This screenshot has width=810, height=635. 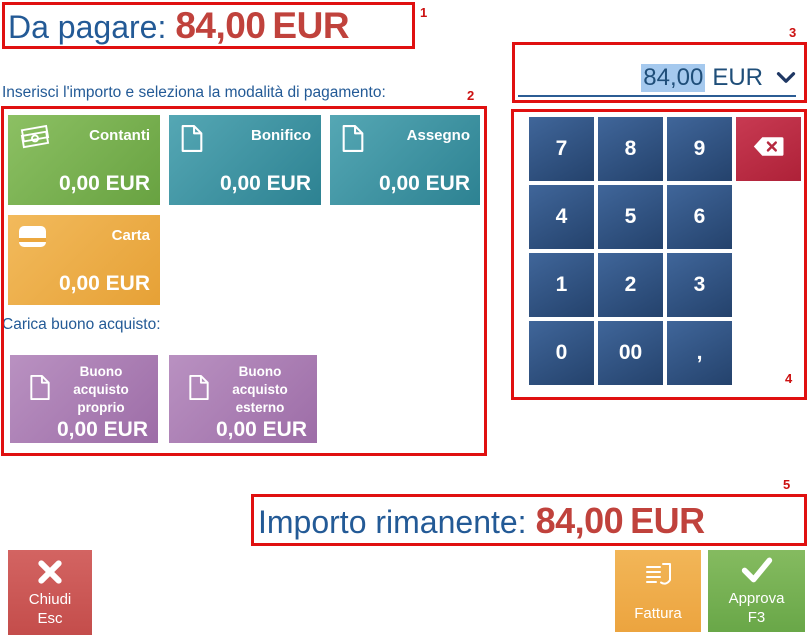 I want to click on keypad-0: 0, so click(x=561, y=353).